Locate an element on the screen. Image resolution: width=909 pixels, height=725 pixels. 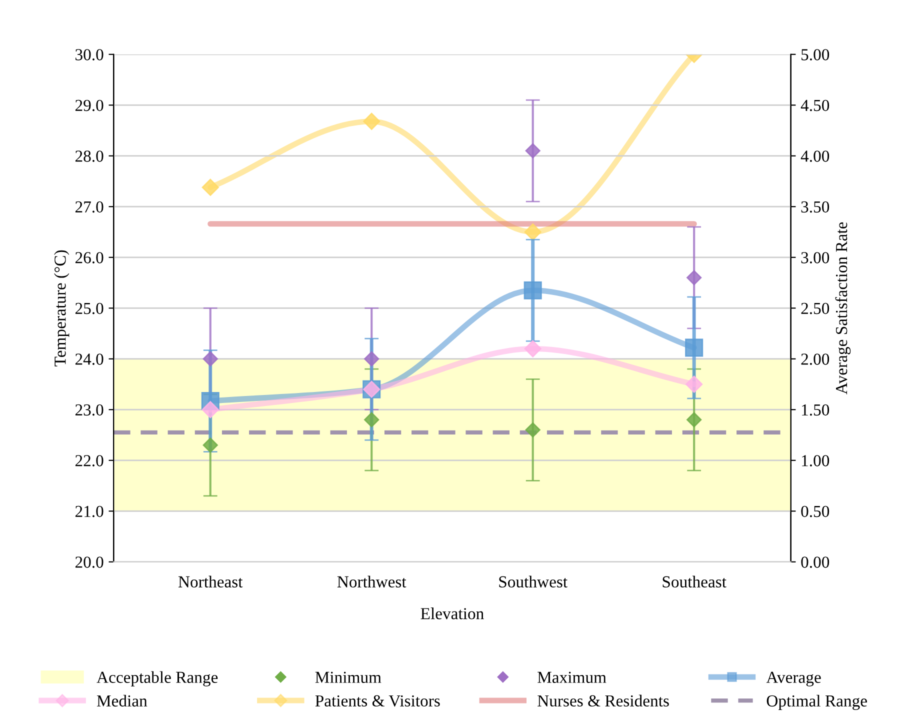
x-tick-label: Northeast is located at coordinates (210, 582).